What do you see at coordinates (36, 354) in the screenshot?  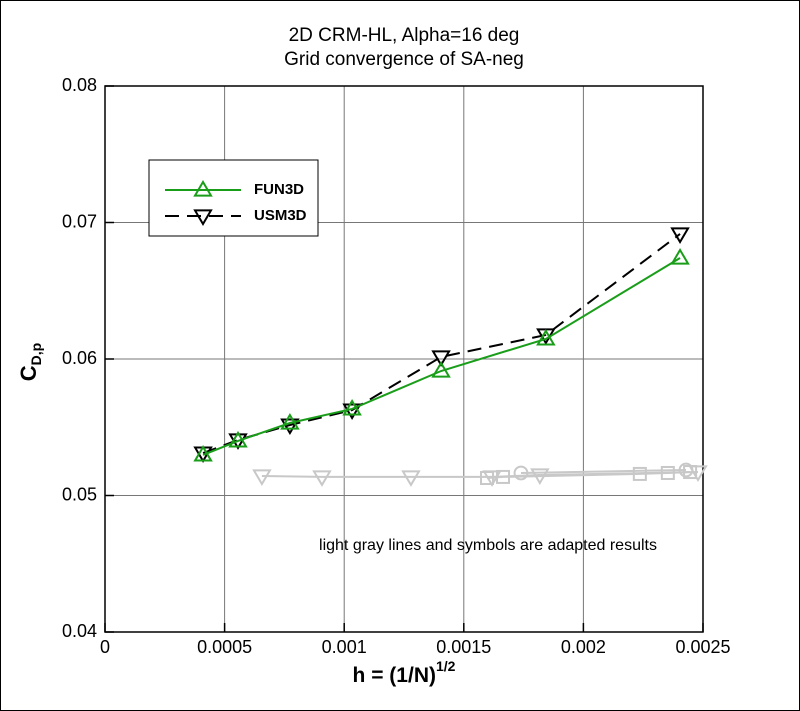 I see `y-axis-label-sub: D,p` at bounding box center [36, 354].